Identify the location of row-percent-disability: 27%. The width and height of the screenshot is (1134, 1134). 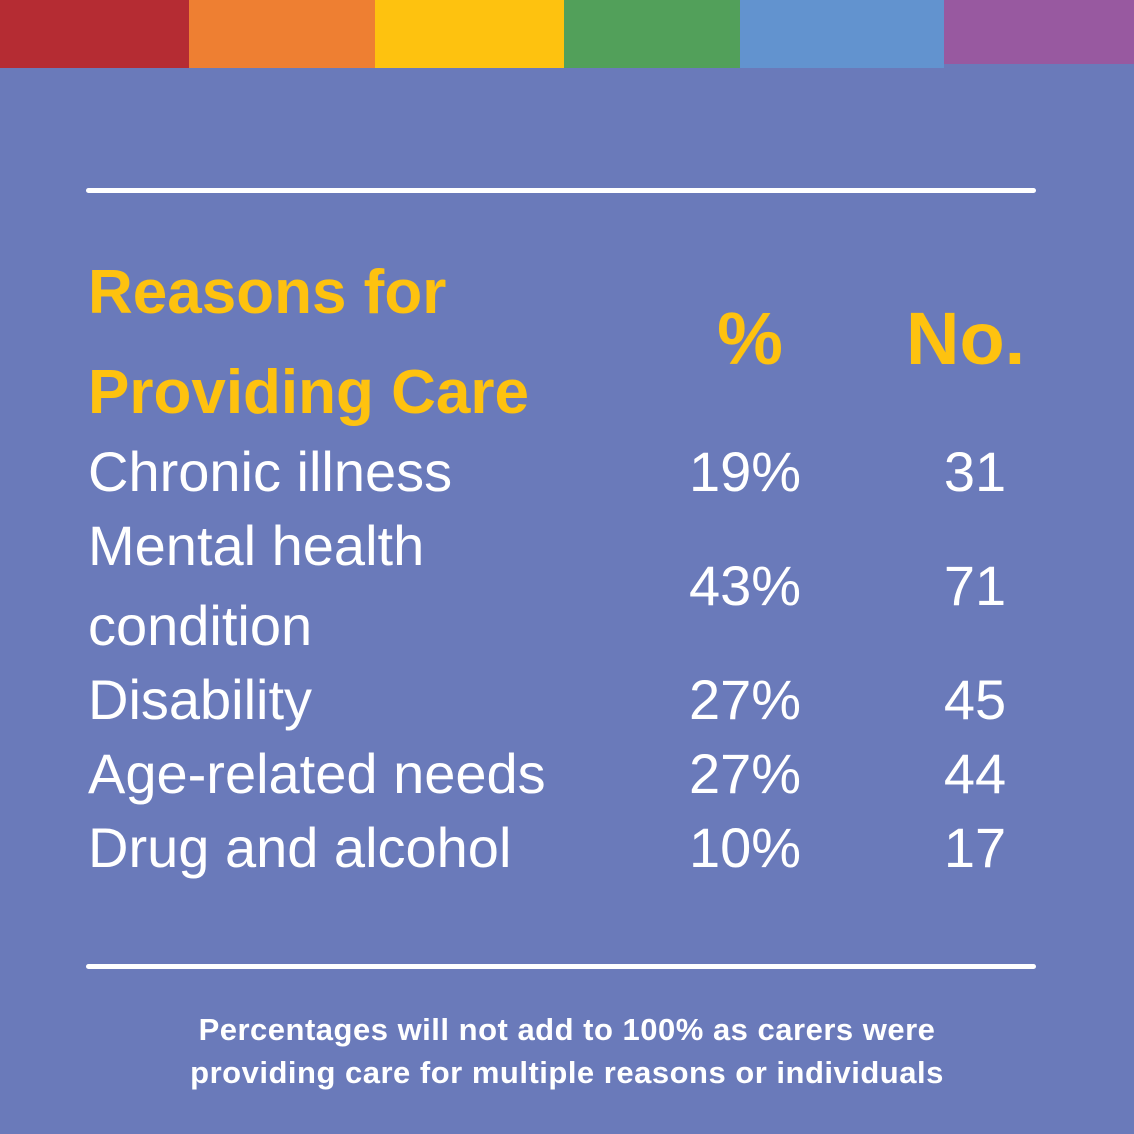
(745, 699).